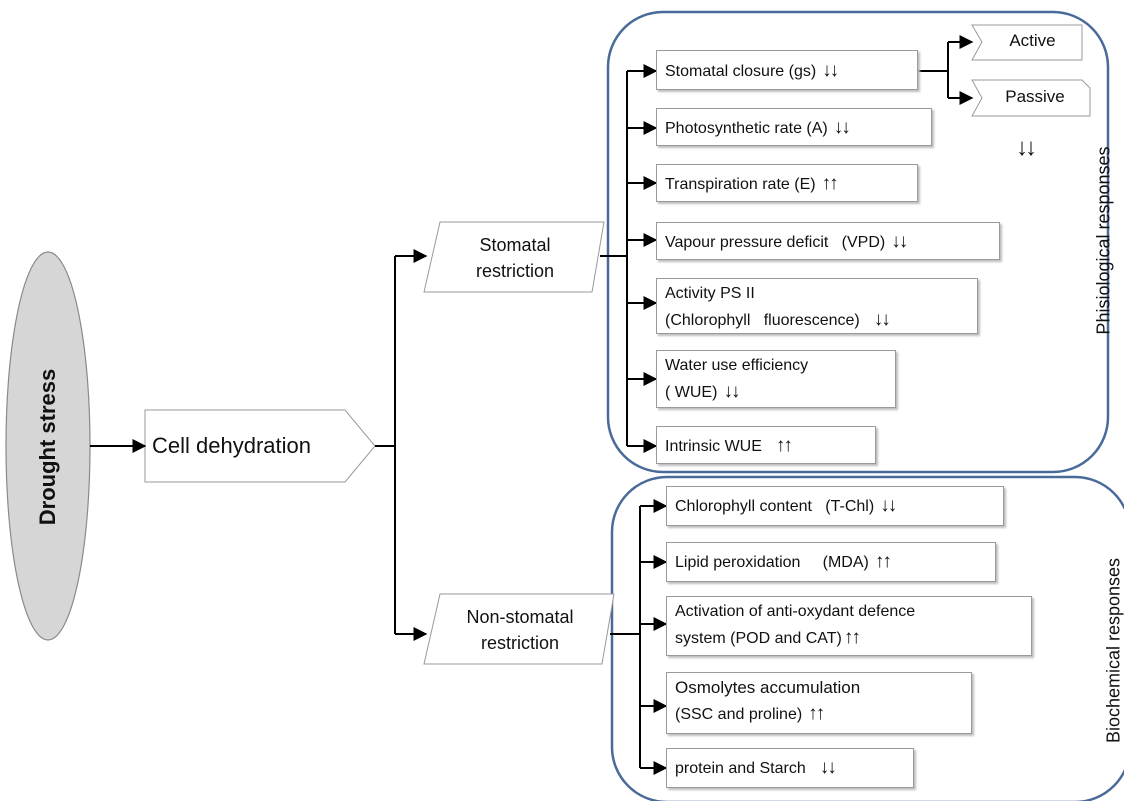 The height and width of the screenshot is (801, 1124). Describe the element at coordinates (520, 617) in the screenshot. I see `nonstomatal-line1: Non-stomatal` at that location.